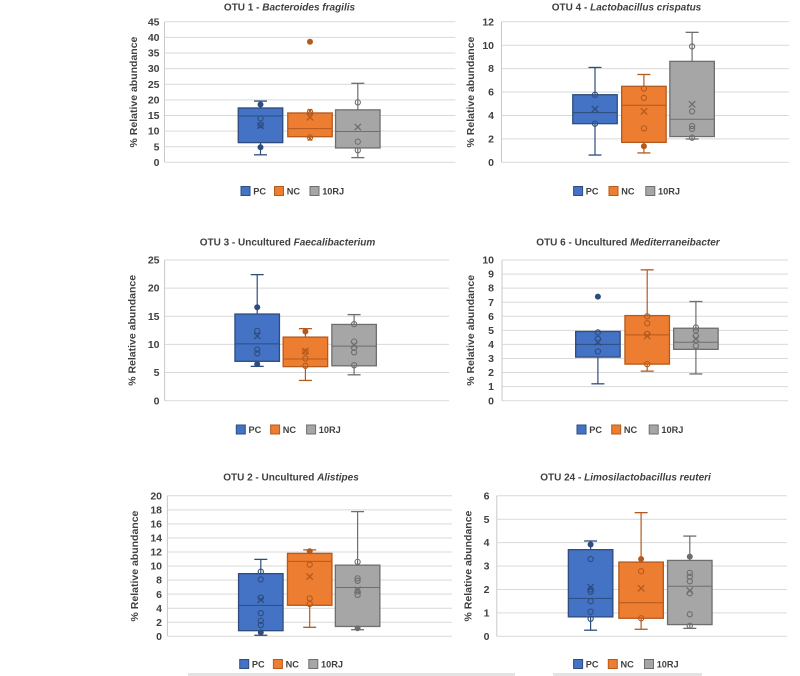 The height and width of the screenshot is (676, 800). Describe the element at coordinates (625, 478) in the screenshot. I see `svg-text:OTU 24 - Limosilactobacillus r: OTU 24 - Limosilactobacillus reuteri` at that location.